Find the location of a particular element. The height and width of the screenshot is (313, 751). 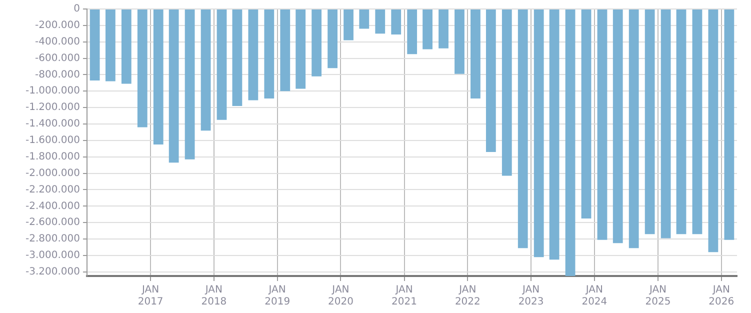

y-tick-label: -2.200.000 is located at coordinates (52, 190).